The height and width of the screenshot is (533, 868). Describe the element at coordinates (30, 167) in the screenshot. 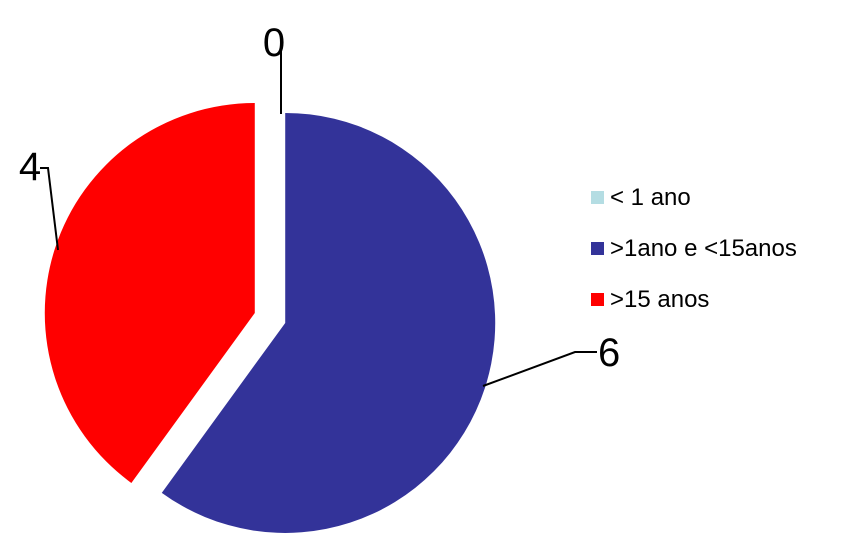

I see `data-label: 4` at that location.